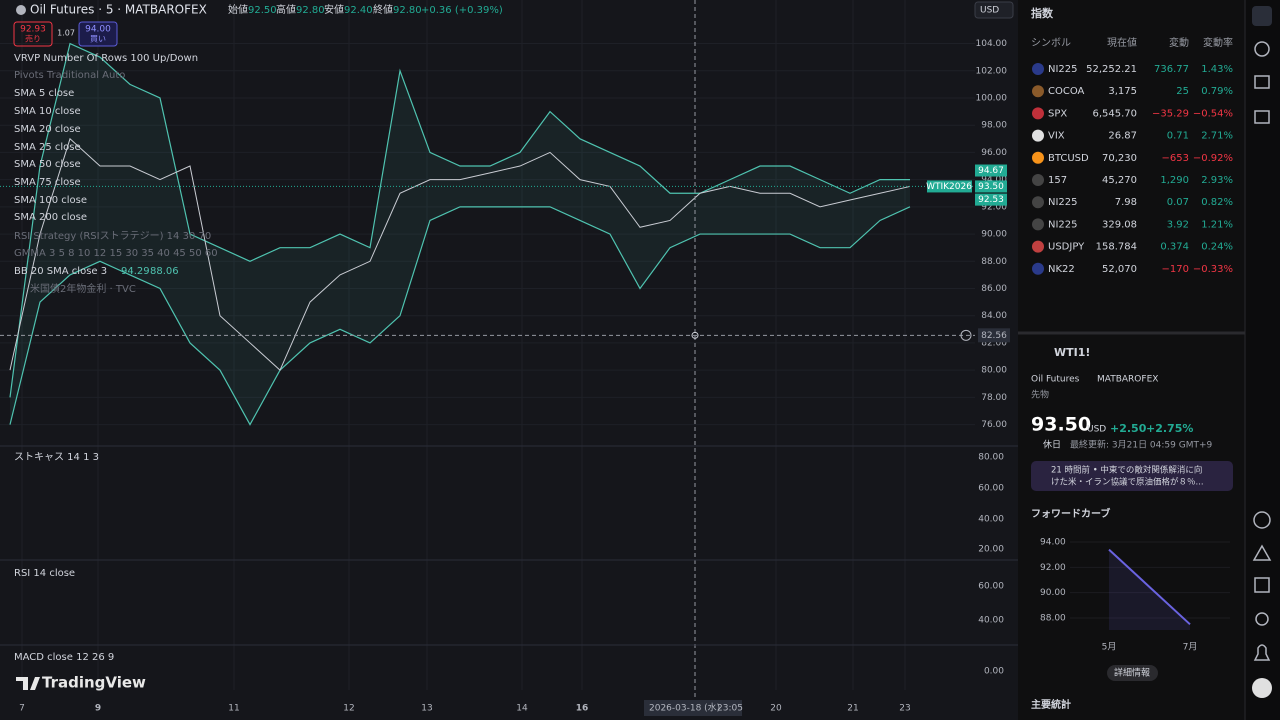  What do you see at coordinates (966, 335) in the screenshot?
I see `crosshair-plus` at bounding box center [966, 335].